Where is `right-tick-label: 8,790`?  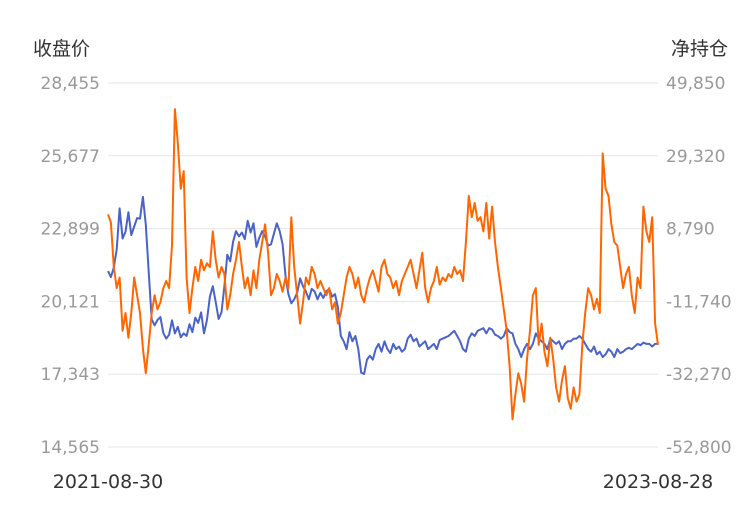
right-tick-label: 8,790 is located at coordinates (690, 230).